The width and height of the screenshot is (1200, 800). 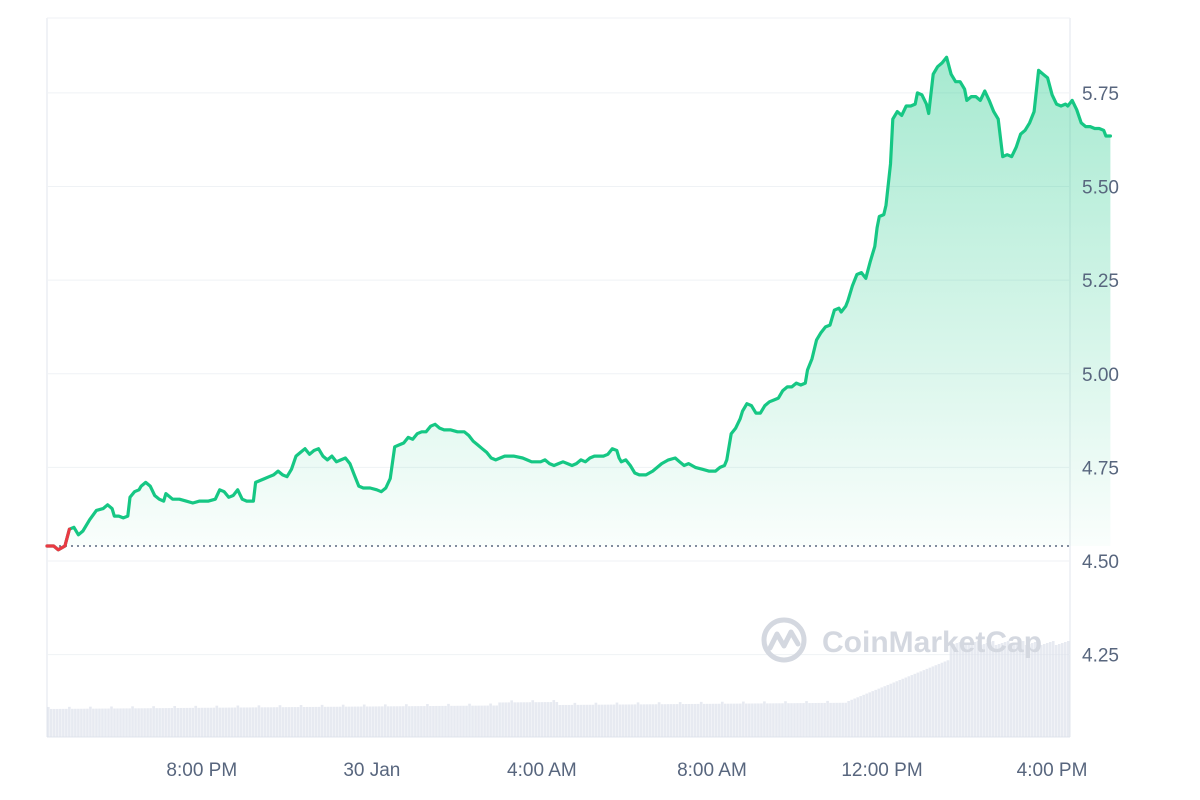 What do you see at coordinates (1100, 656) in the screenshot?
I see `y-tick-label: 4.25` at bounding box center [1100, 656].